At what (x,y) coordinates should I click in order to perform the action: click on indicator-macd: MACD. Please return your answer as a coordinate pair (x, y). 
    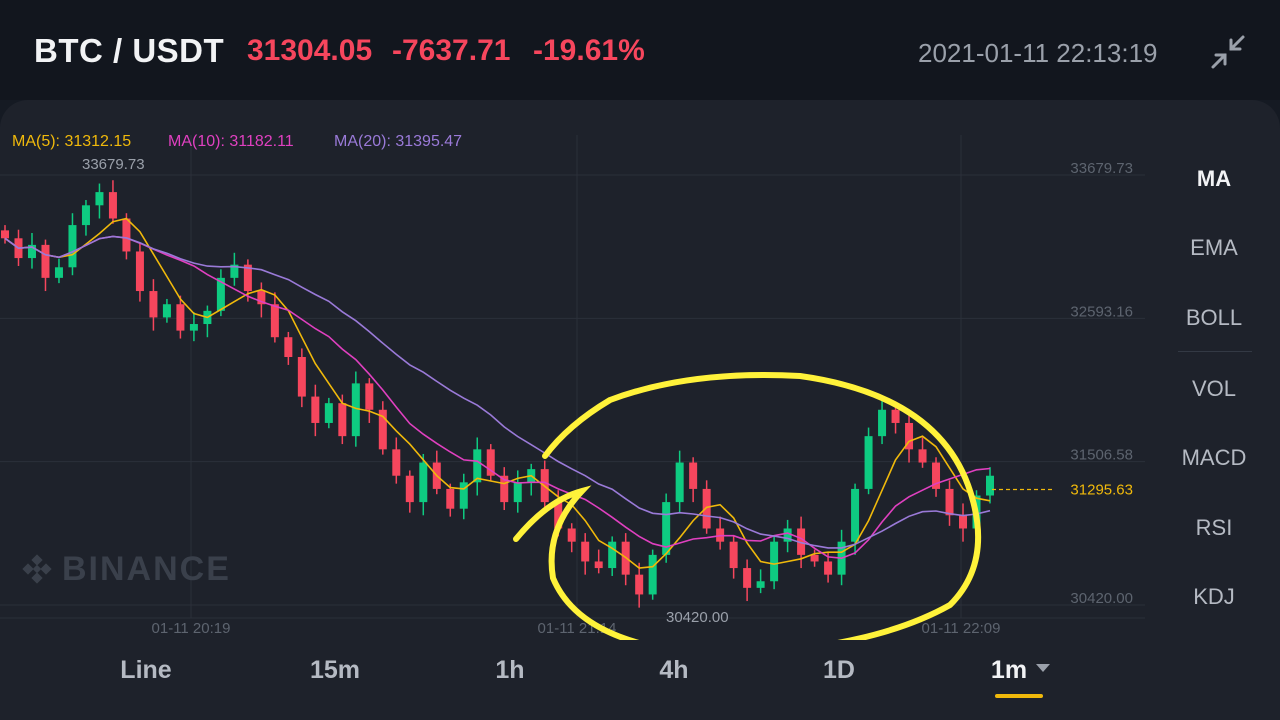
    Looking at the image, I should click on (1214, 457).